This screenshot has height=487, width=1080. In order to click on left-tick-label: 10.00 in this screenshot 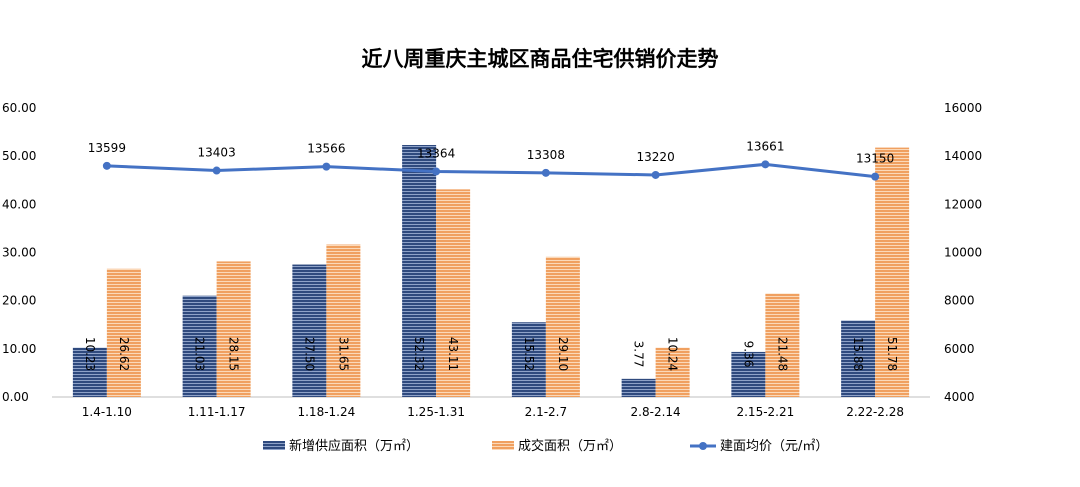, I will do `click(19, 349)`.